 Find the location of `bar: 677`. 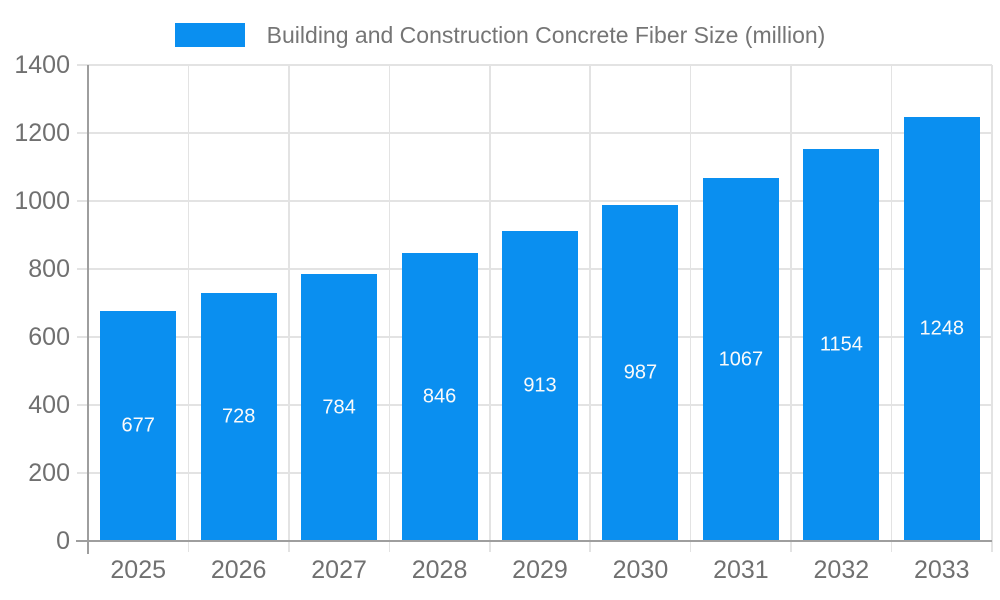

bar: 677 is located at coordinates (138, 425).